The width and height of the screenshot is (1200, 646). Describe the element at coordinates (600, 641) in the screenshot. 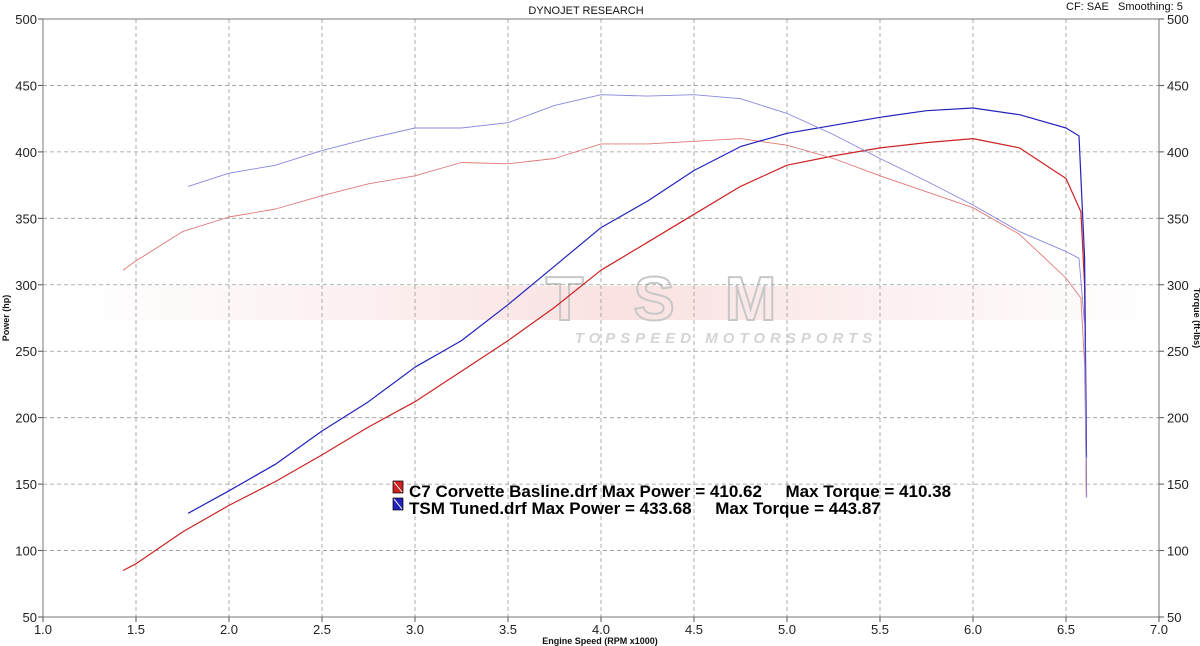

I see `x-axis-title: Engine Speed (RPM x1000)` at that location.